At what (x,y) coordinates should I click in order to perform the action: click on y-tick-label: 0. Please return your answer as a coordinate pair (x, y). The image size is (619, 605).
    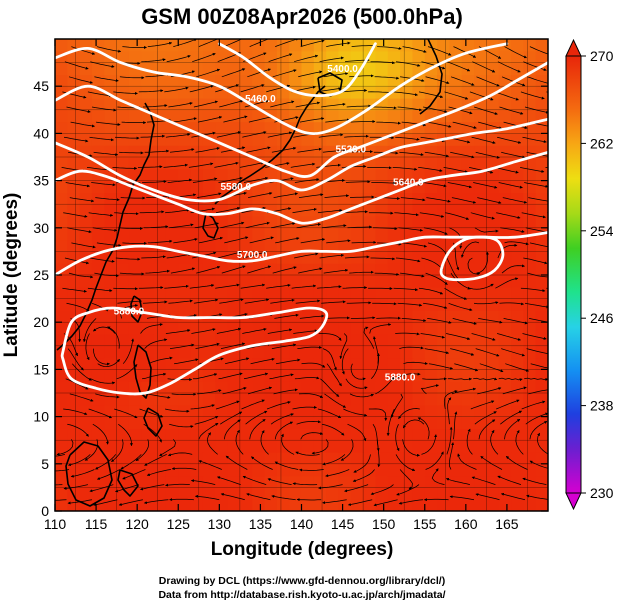
    Looking at the image, I should click on (45, 511).